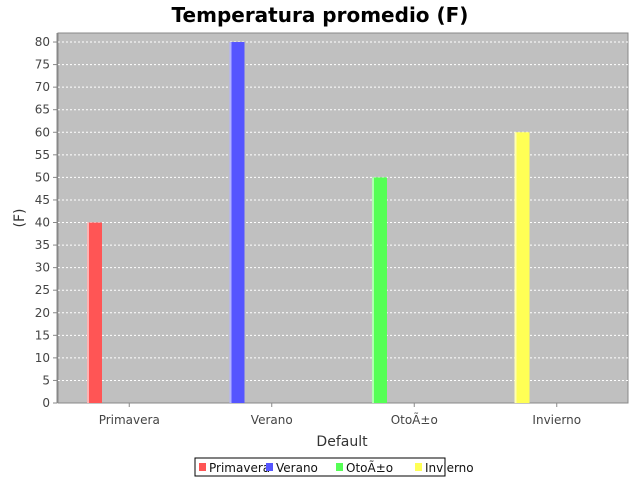  I want to click on y-tick-label: 35, so click(42, 245).